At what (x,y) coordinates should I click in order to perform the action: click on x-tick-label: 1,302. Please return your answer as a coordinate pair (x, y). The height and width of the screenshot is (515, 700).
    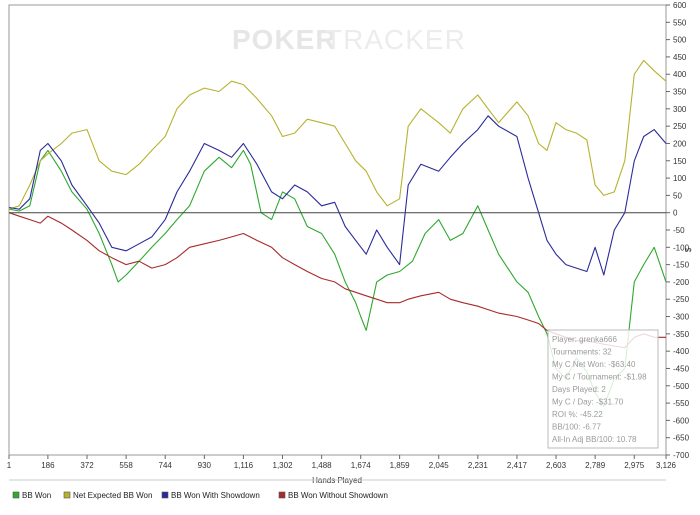
    Looking at the image, I should click on (283, 465).